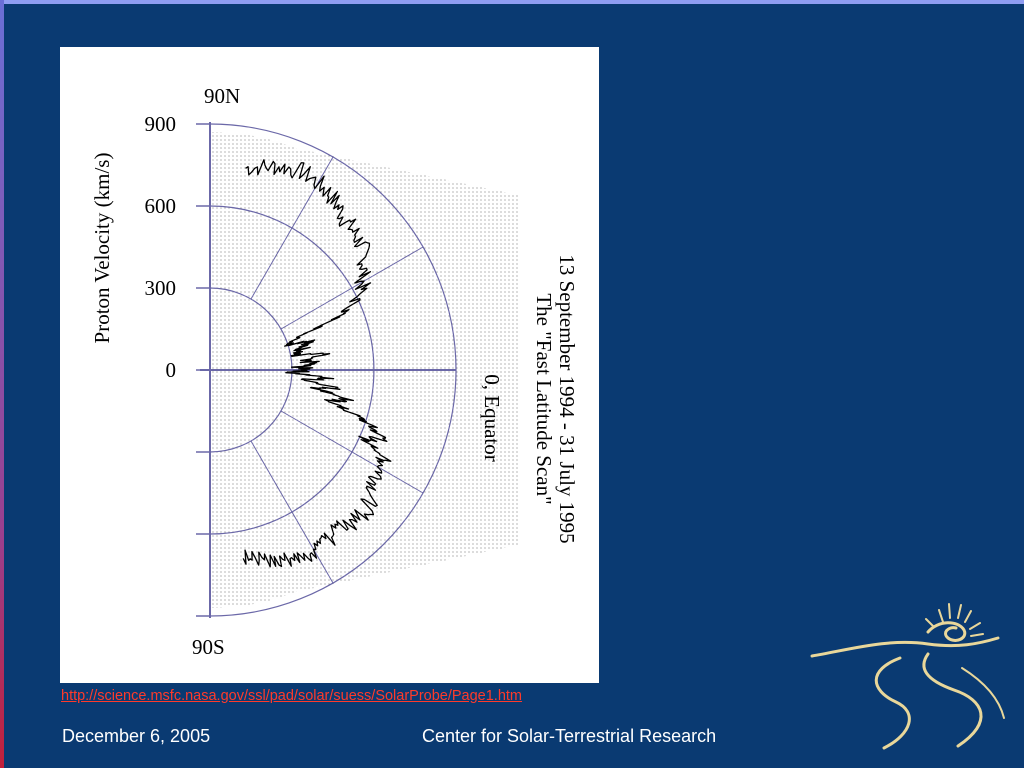 This screenshot has height=768, width=1024. I want to click on sun-road-logo-icon, so click(907, 676).